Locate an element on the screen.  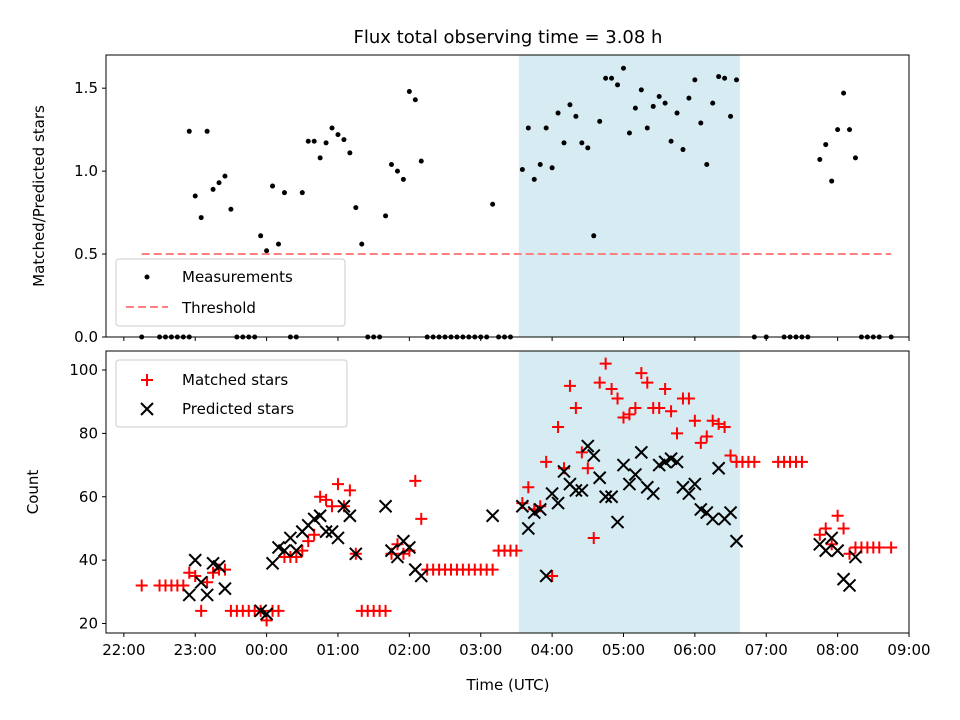
bottom-y-tick-label-4: 100 is located at coordinates (83, 370).